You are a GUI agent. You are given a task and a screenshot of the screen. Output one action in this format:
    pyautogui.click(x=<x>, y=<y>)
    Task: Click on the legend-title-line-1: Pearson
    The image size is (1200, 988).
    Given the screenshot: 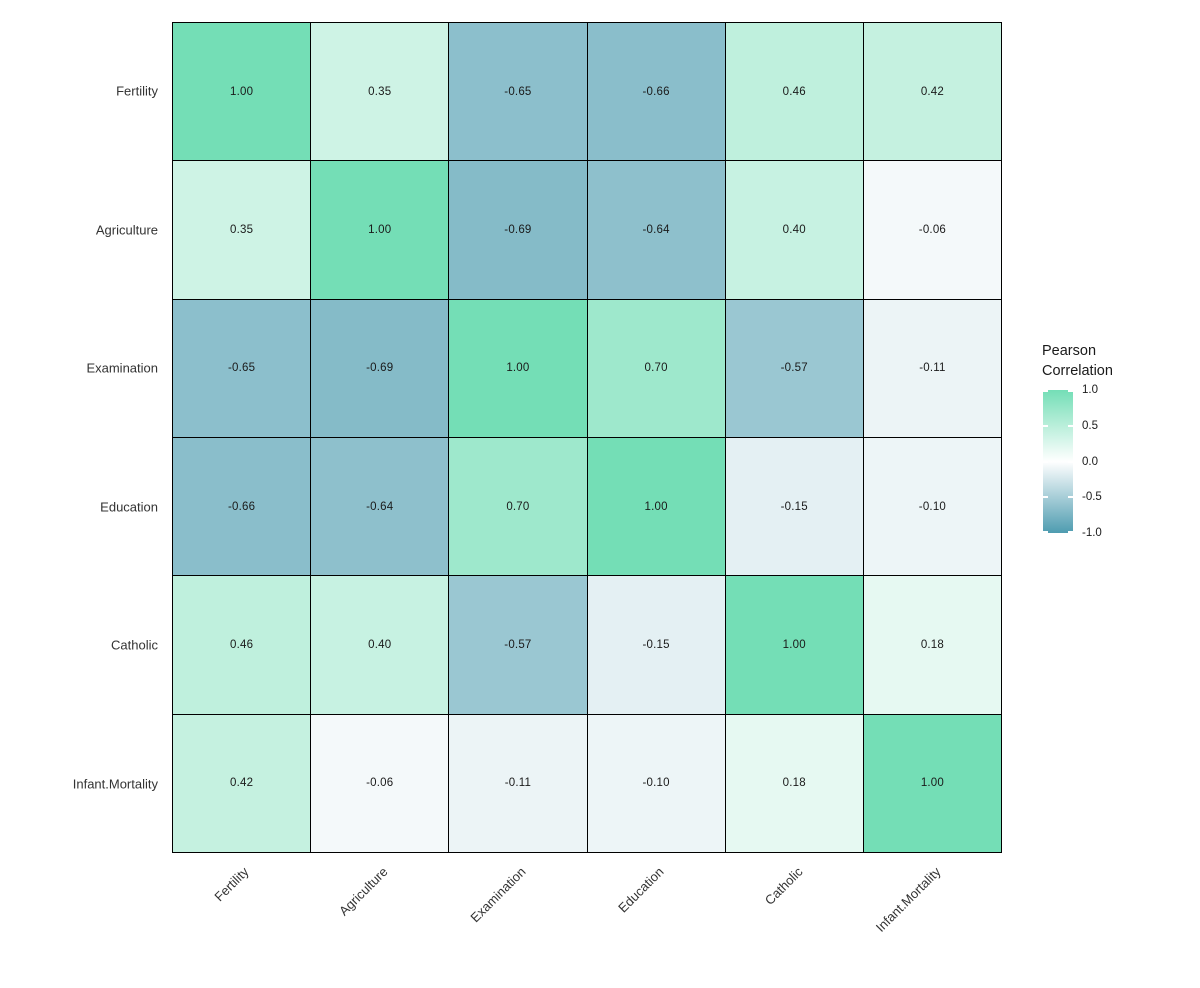 What is the action you would take?
    pyautogui.click(x=1069, y=351)
    